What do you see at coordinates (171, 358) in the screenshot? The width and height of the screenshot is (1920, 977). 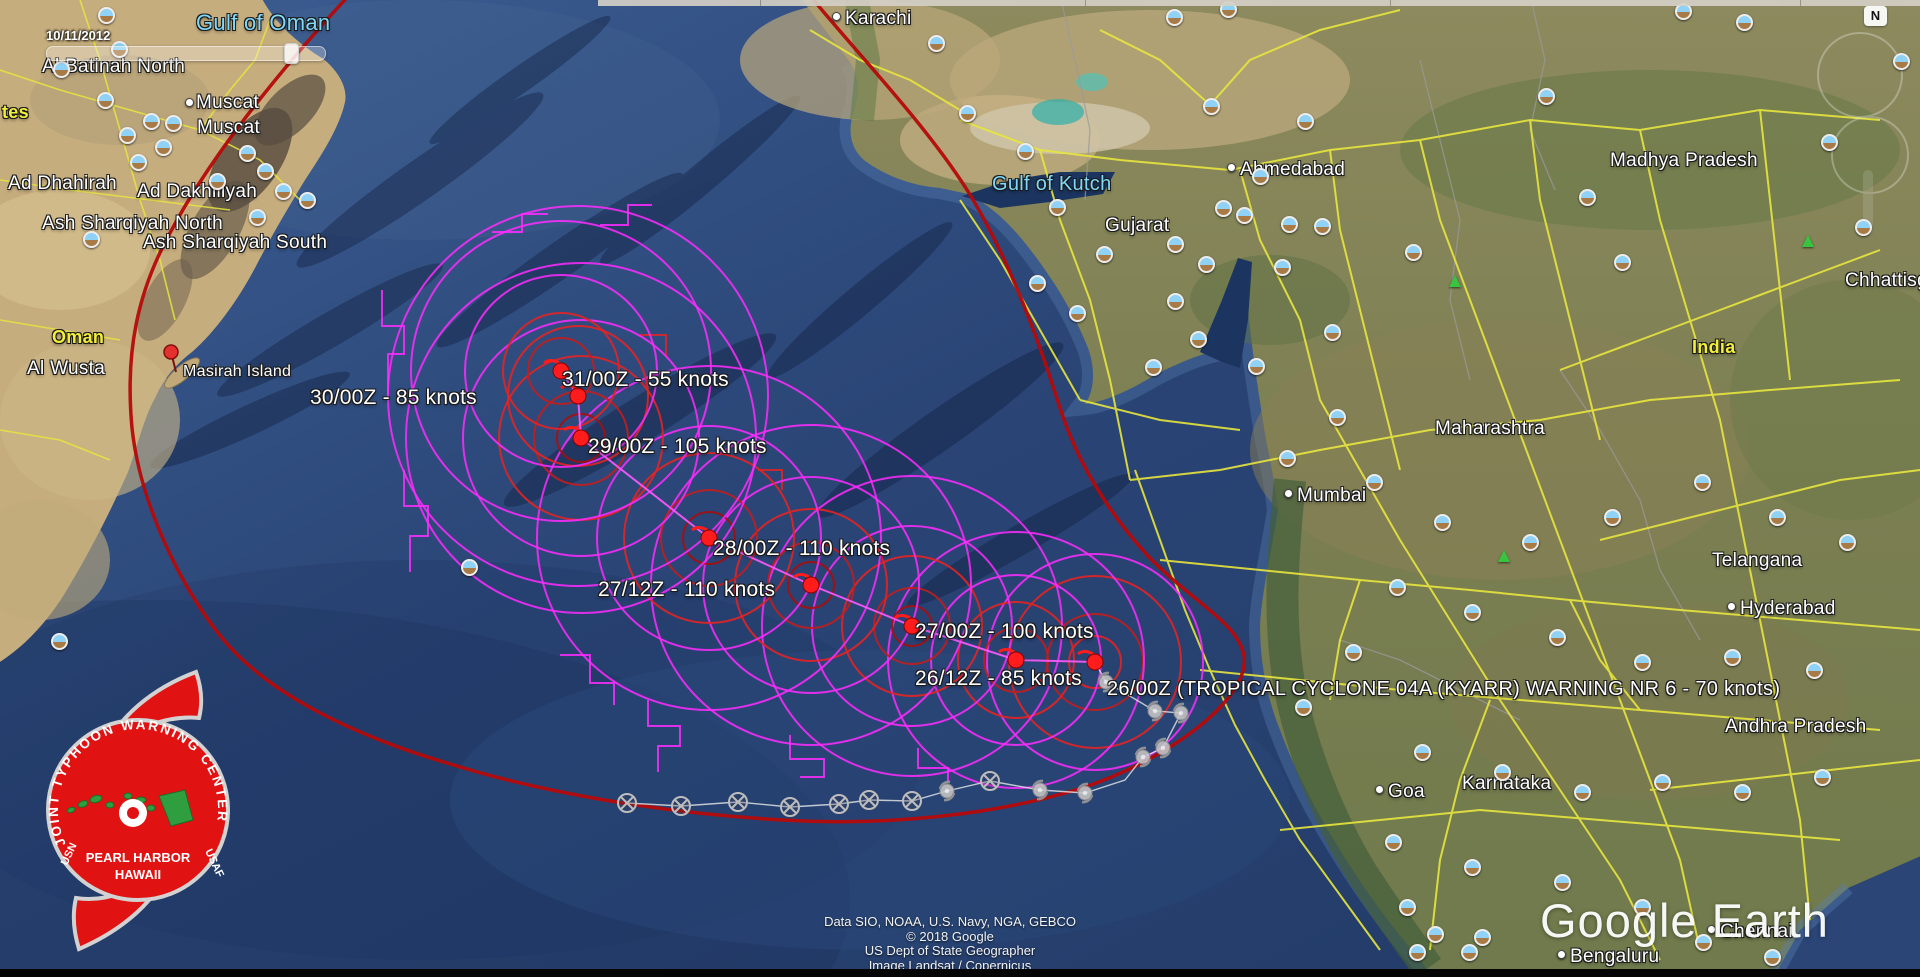 I see `placemark-pin` at bounding box center [171, 358].